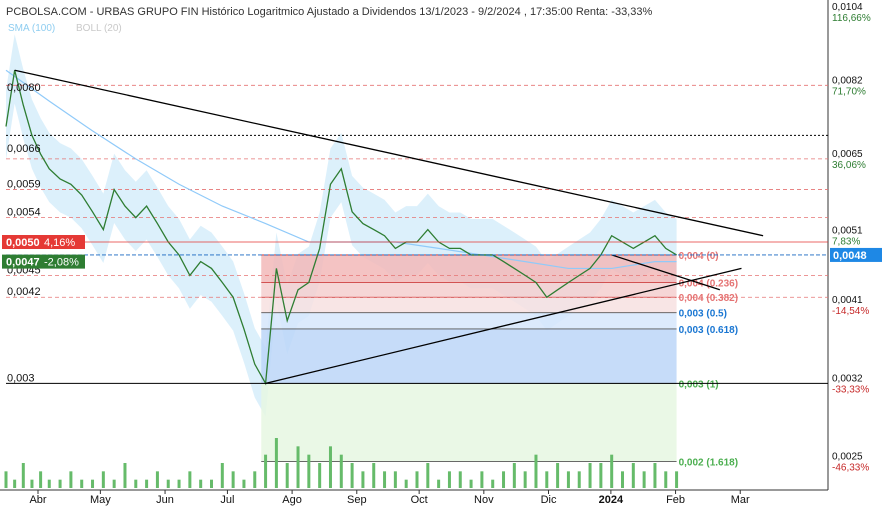  Describe the element at coordinates (850, 256) in the screenshot. I see `current-price-label: 0,0048` at that location.